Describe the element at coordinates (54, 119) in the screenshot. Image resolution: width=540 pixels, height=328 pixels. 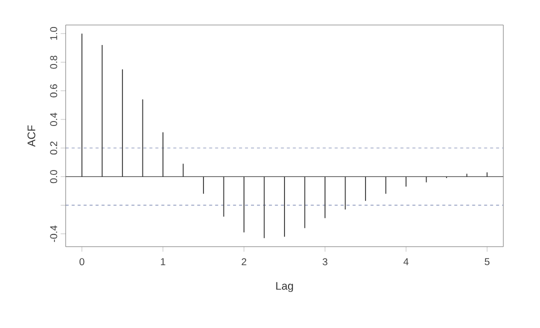
I see `y-tick-label: 0.4` at that location.